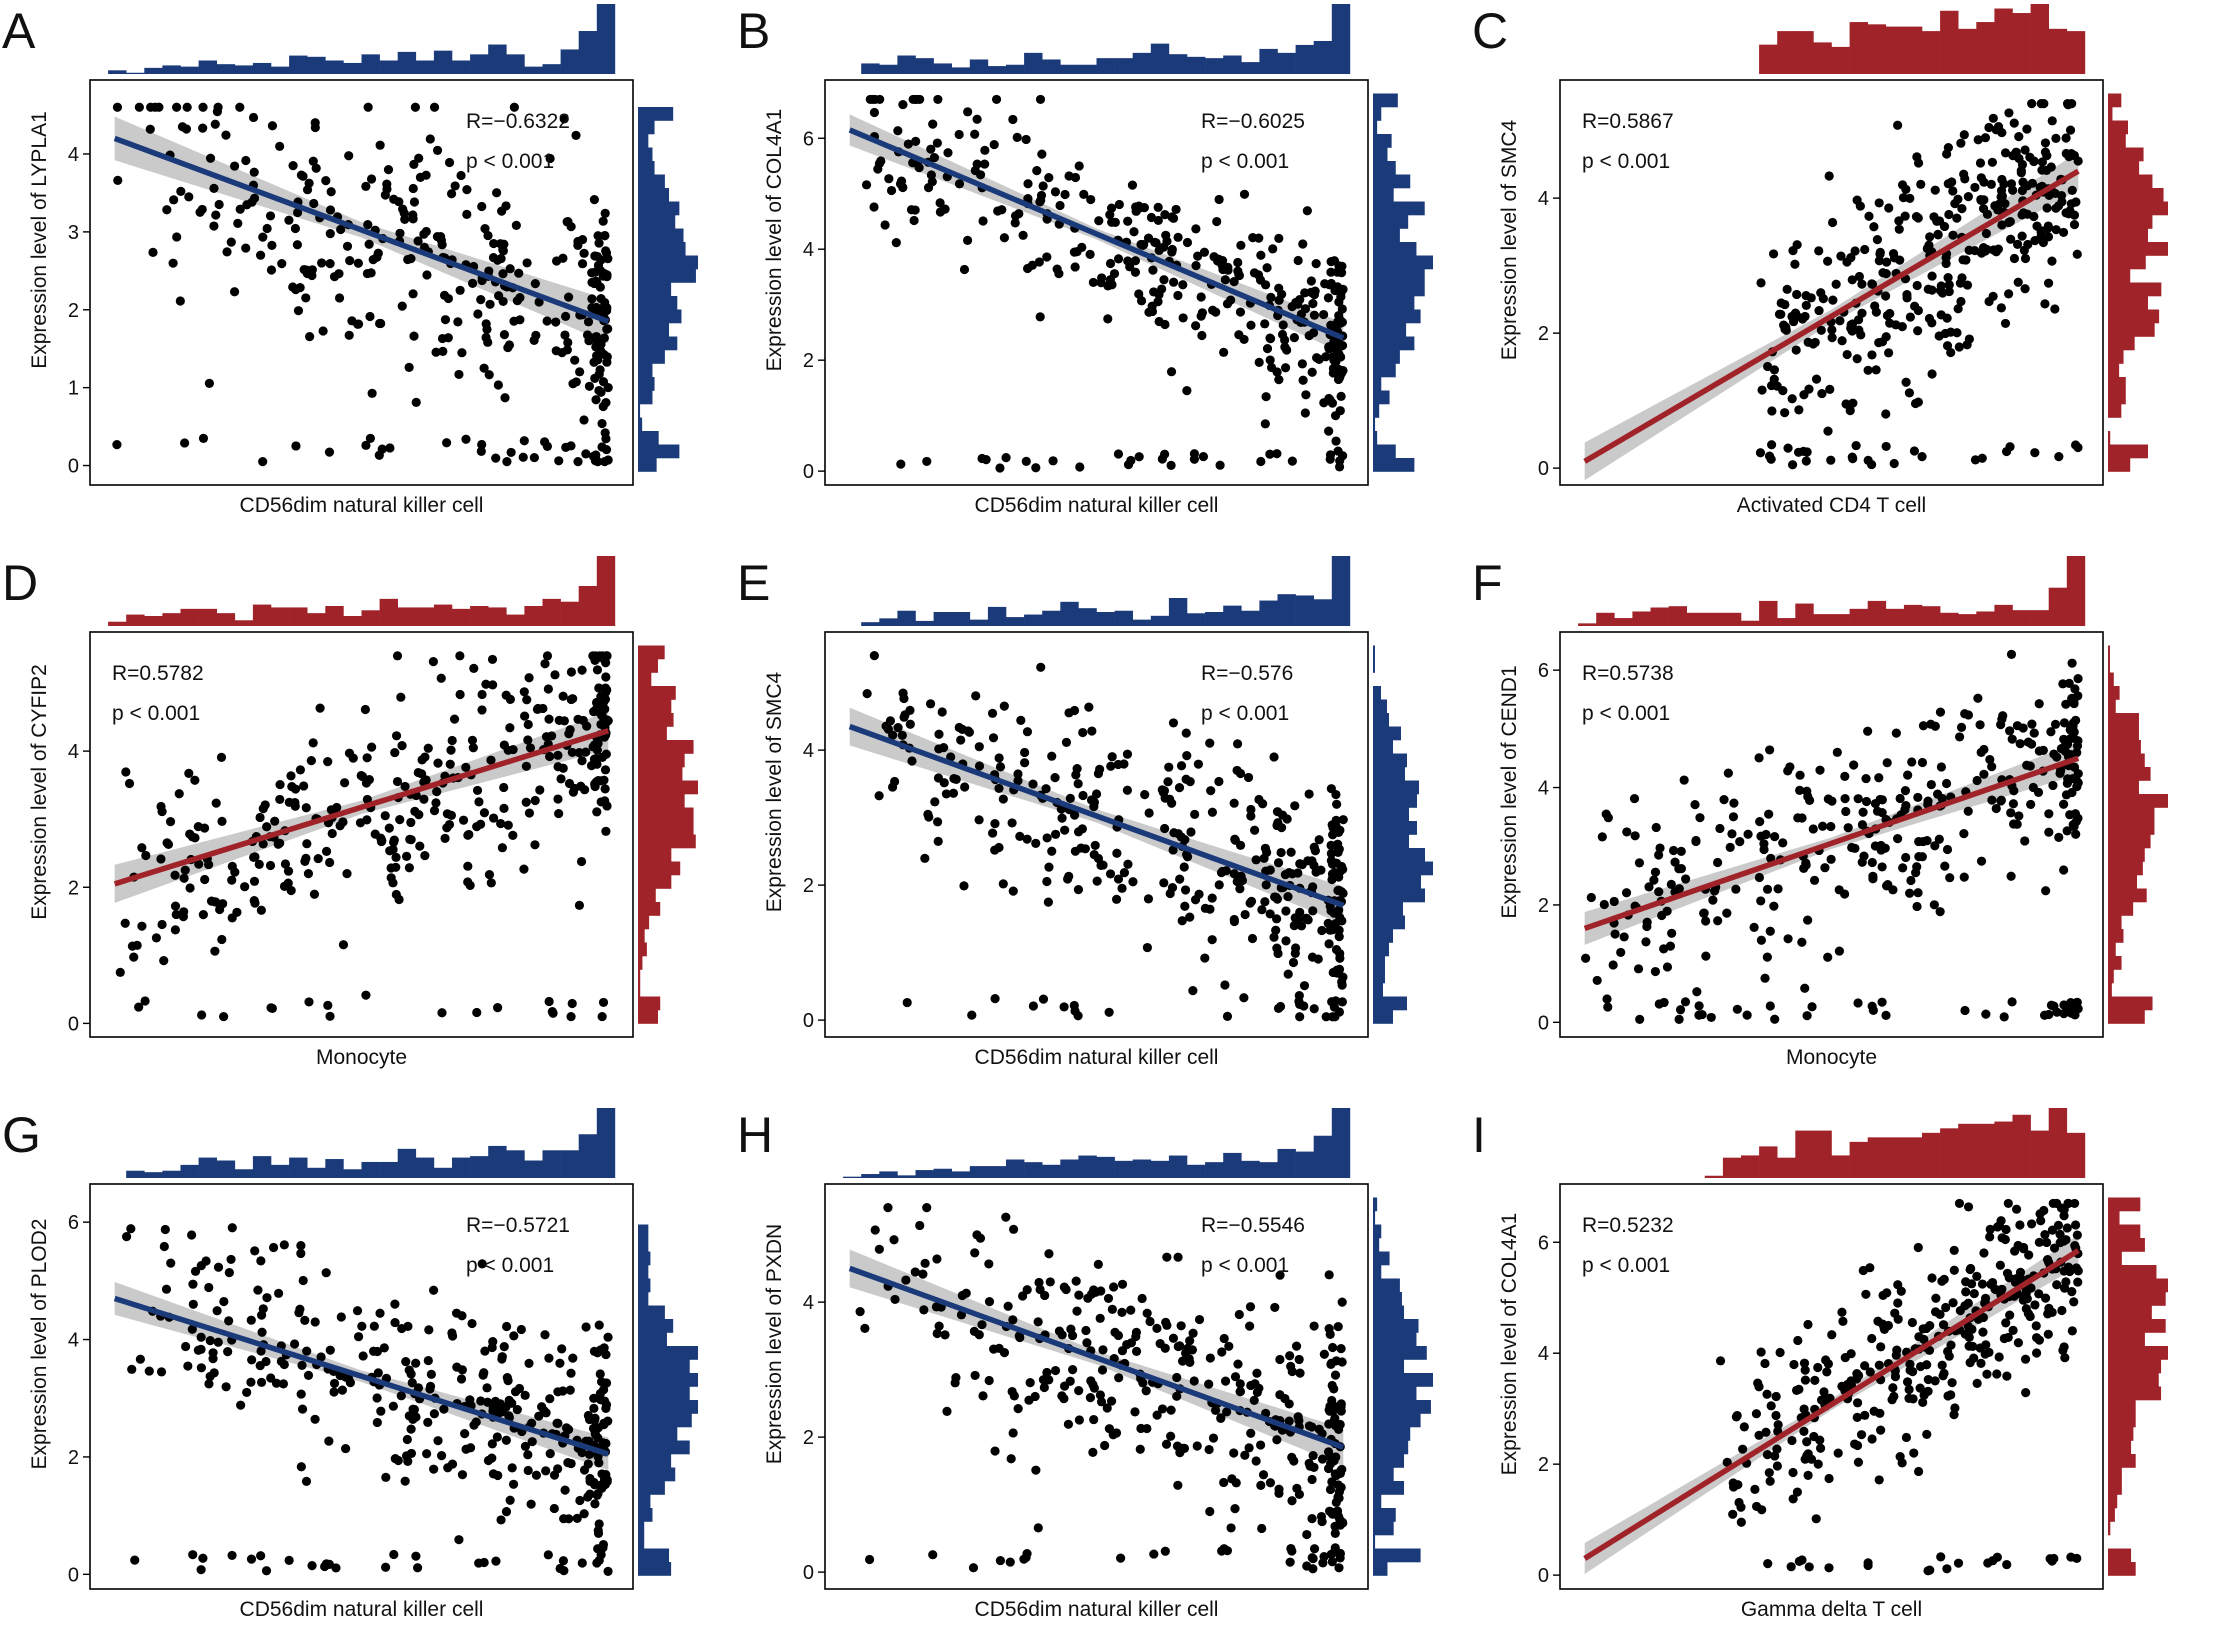  I want to click on y-axis-label-text: Expression level of CEND1, so click(1509, 792).